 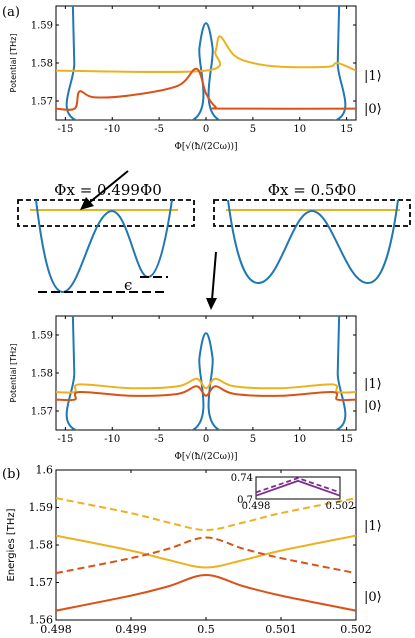 I want to click on x-tick-label: 0.501, so click(x=281, y=629).